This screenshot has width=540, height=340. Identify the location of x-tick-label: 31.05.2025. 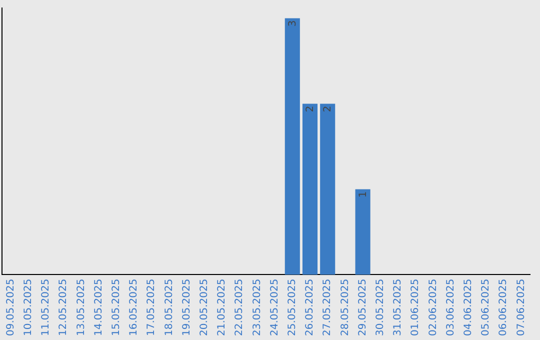
(398, 307).